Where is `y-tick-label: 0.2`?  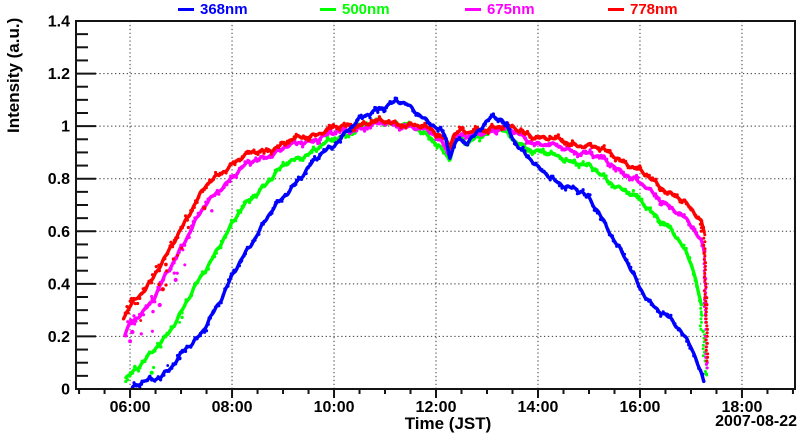
y-tick-label: 0.2 is located at coordinates (59, 337).